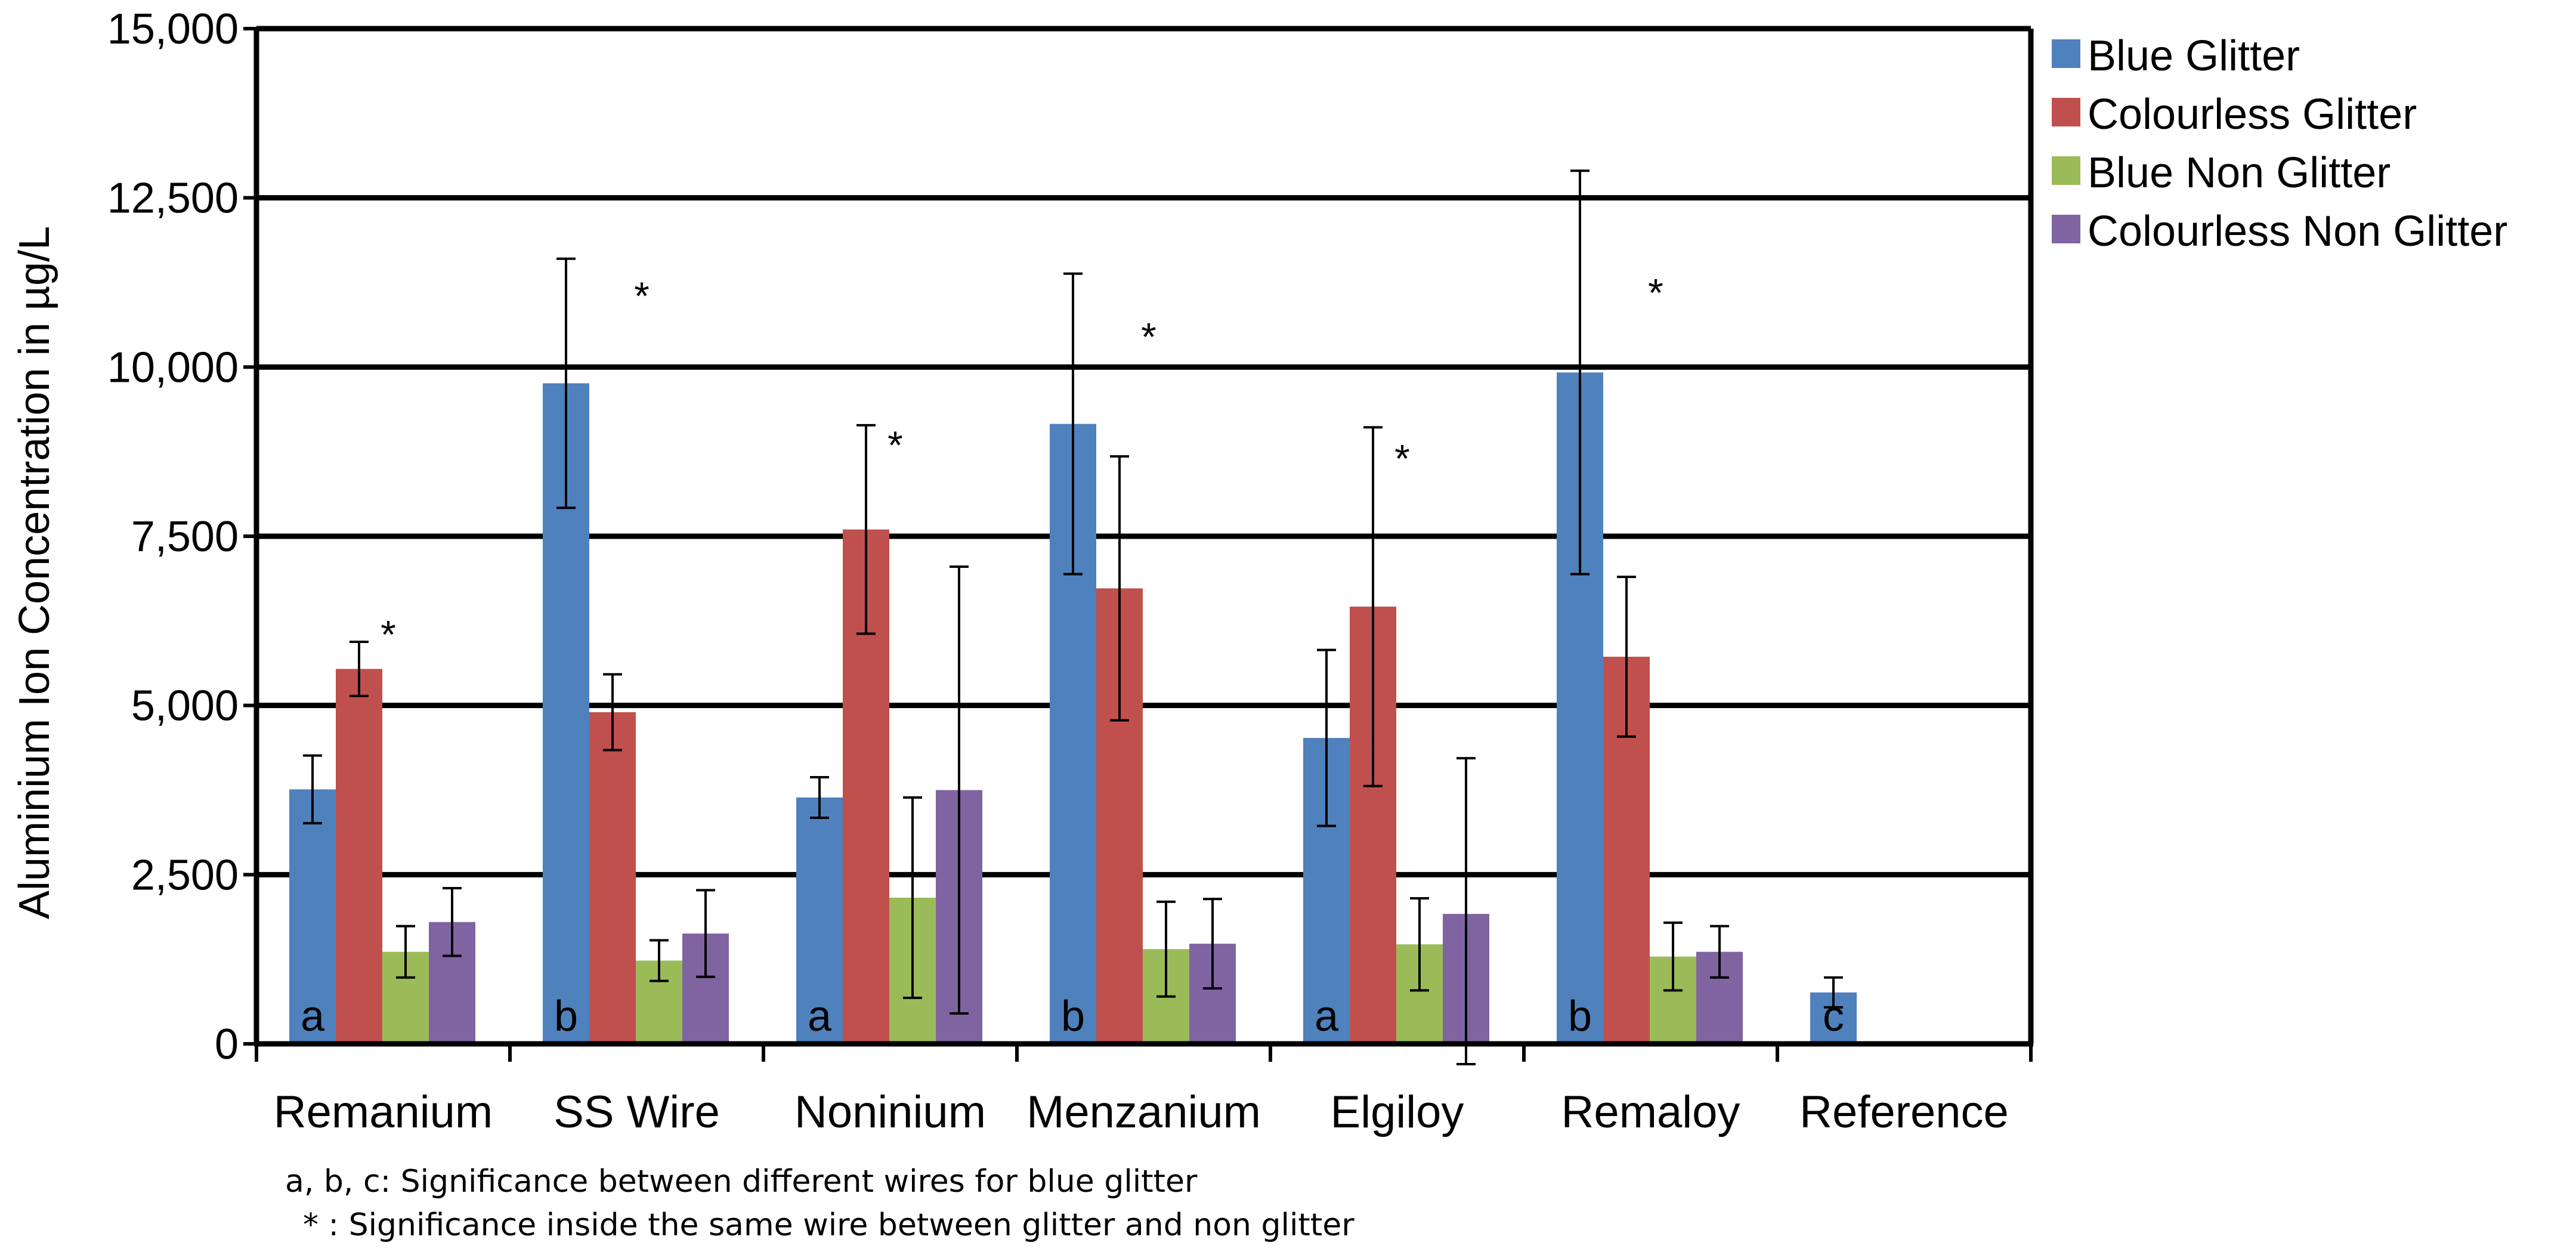  I want to click on legend-label-Blue Non Glitter: Blue Non Glitter, so click(2239, 173).